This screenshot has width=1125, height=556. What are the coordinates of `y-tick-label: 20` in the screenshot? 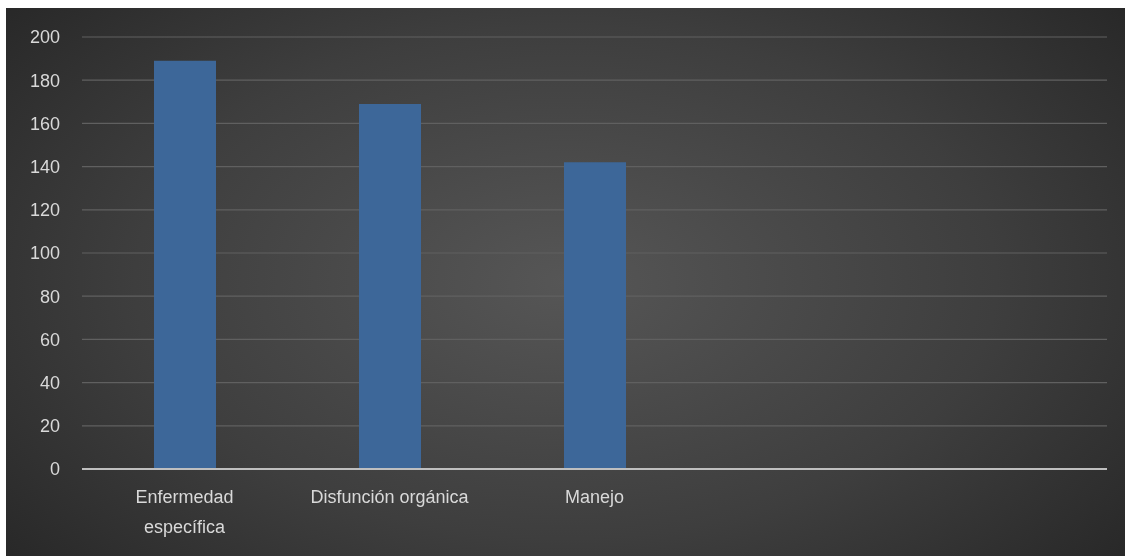 It's located at (49, 426).